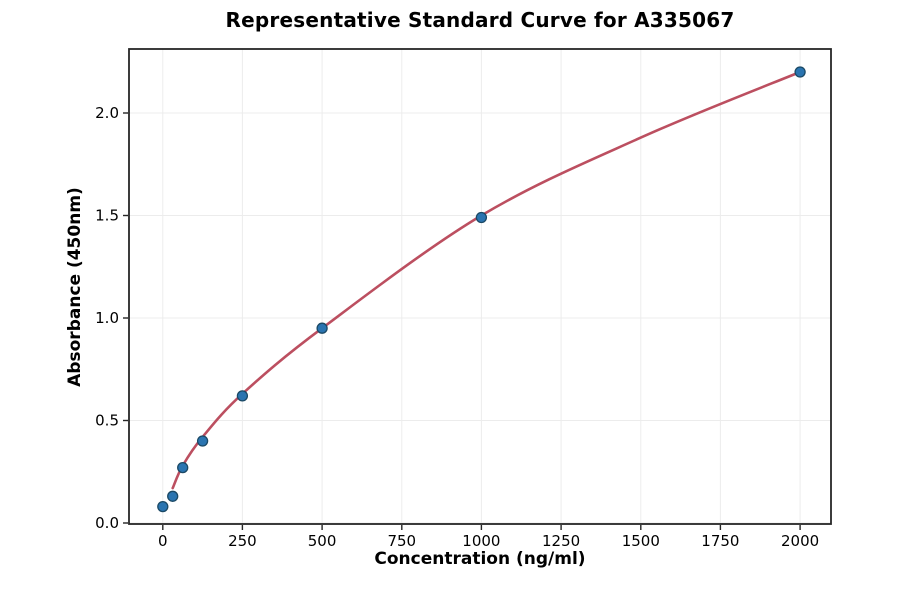  Describe the element at coordinates (107, 216) in the screenshot. I see `y-tick-label: 1.5` at that location.